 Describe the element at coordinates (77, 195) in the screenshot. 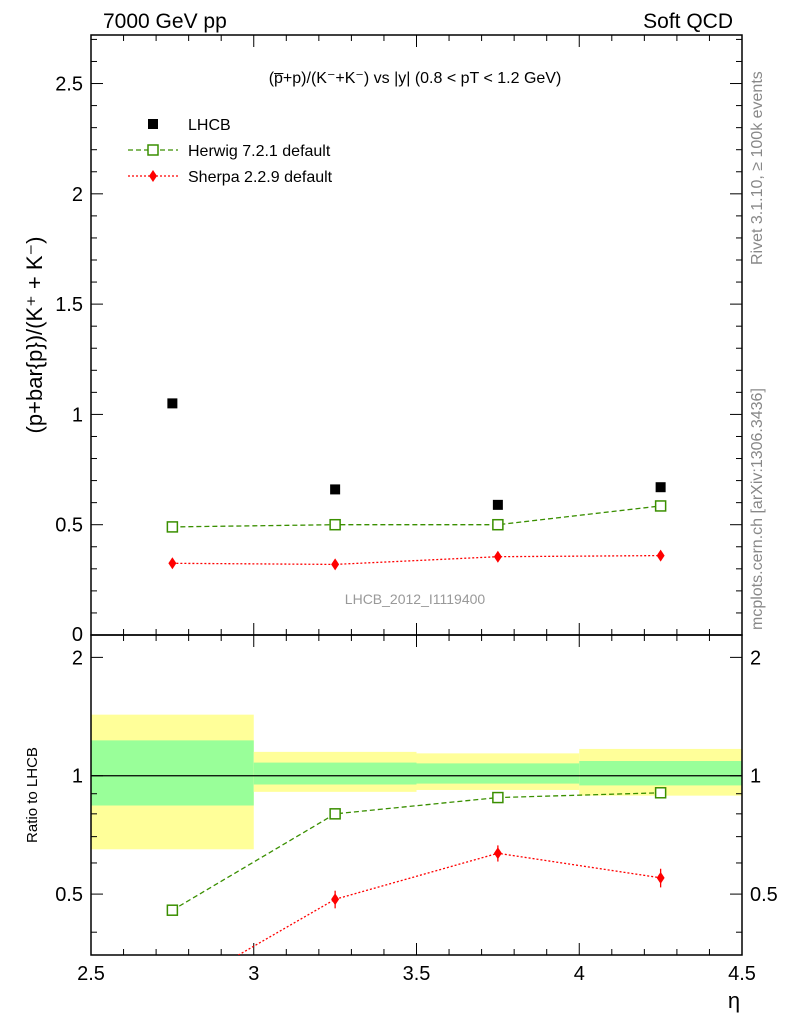

I see `top-y-tick-label: 2` at that location.